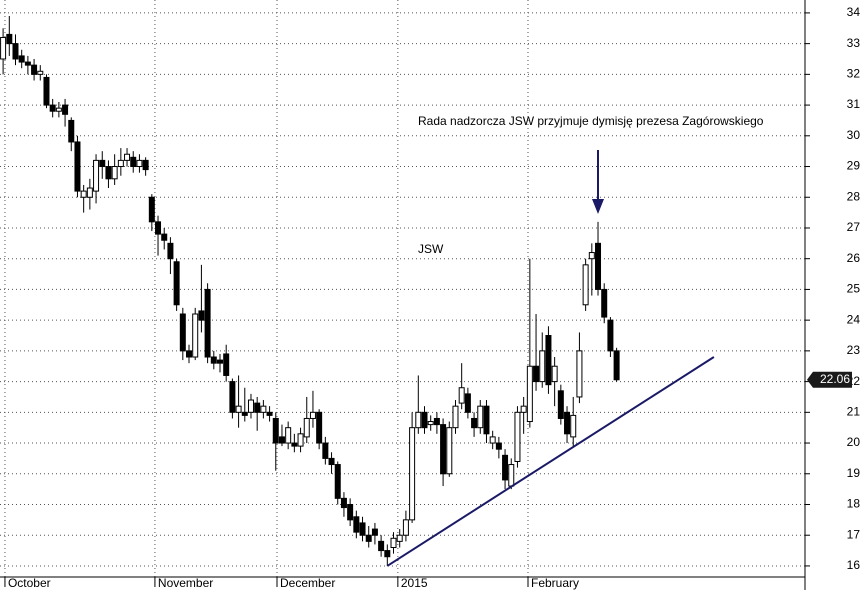 The width and height of the screenshot is (865, 590). I want to click on x-tick-label: 2015, so click(414, 583).